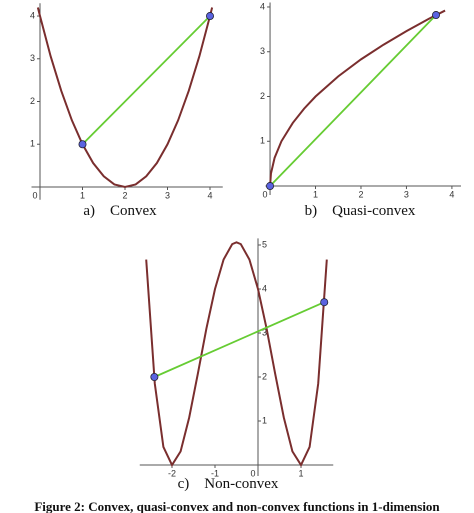 This screenshot has height=513, width=474. Describe the element at coordinates (215, 473) in the screenshot. I see `x-tick-label: -1` at that location.